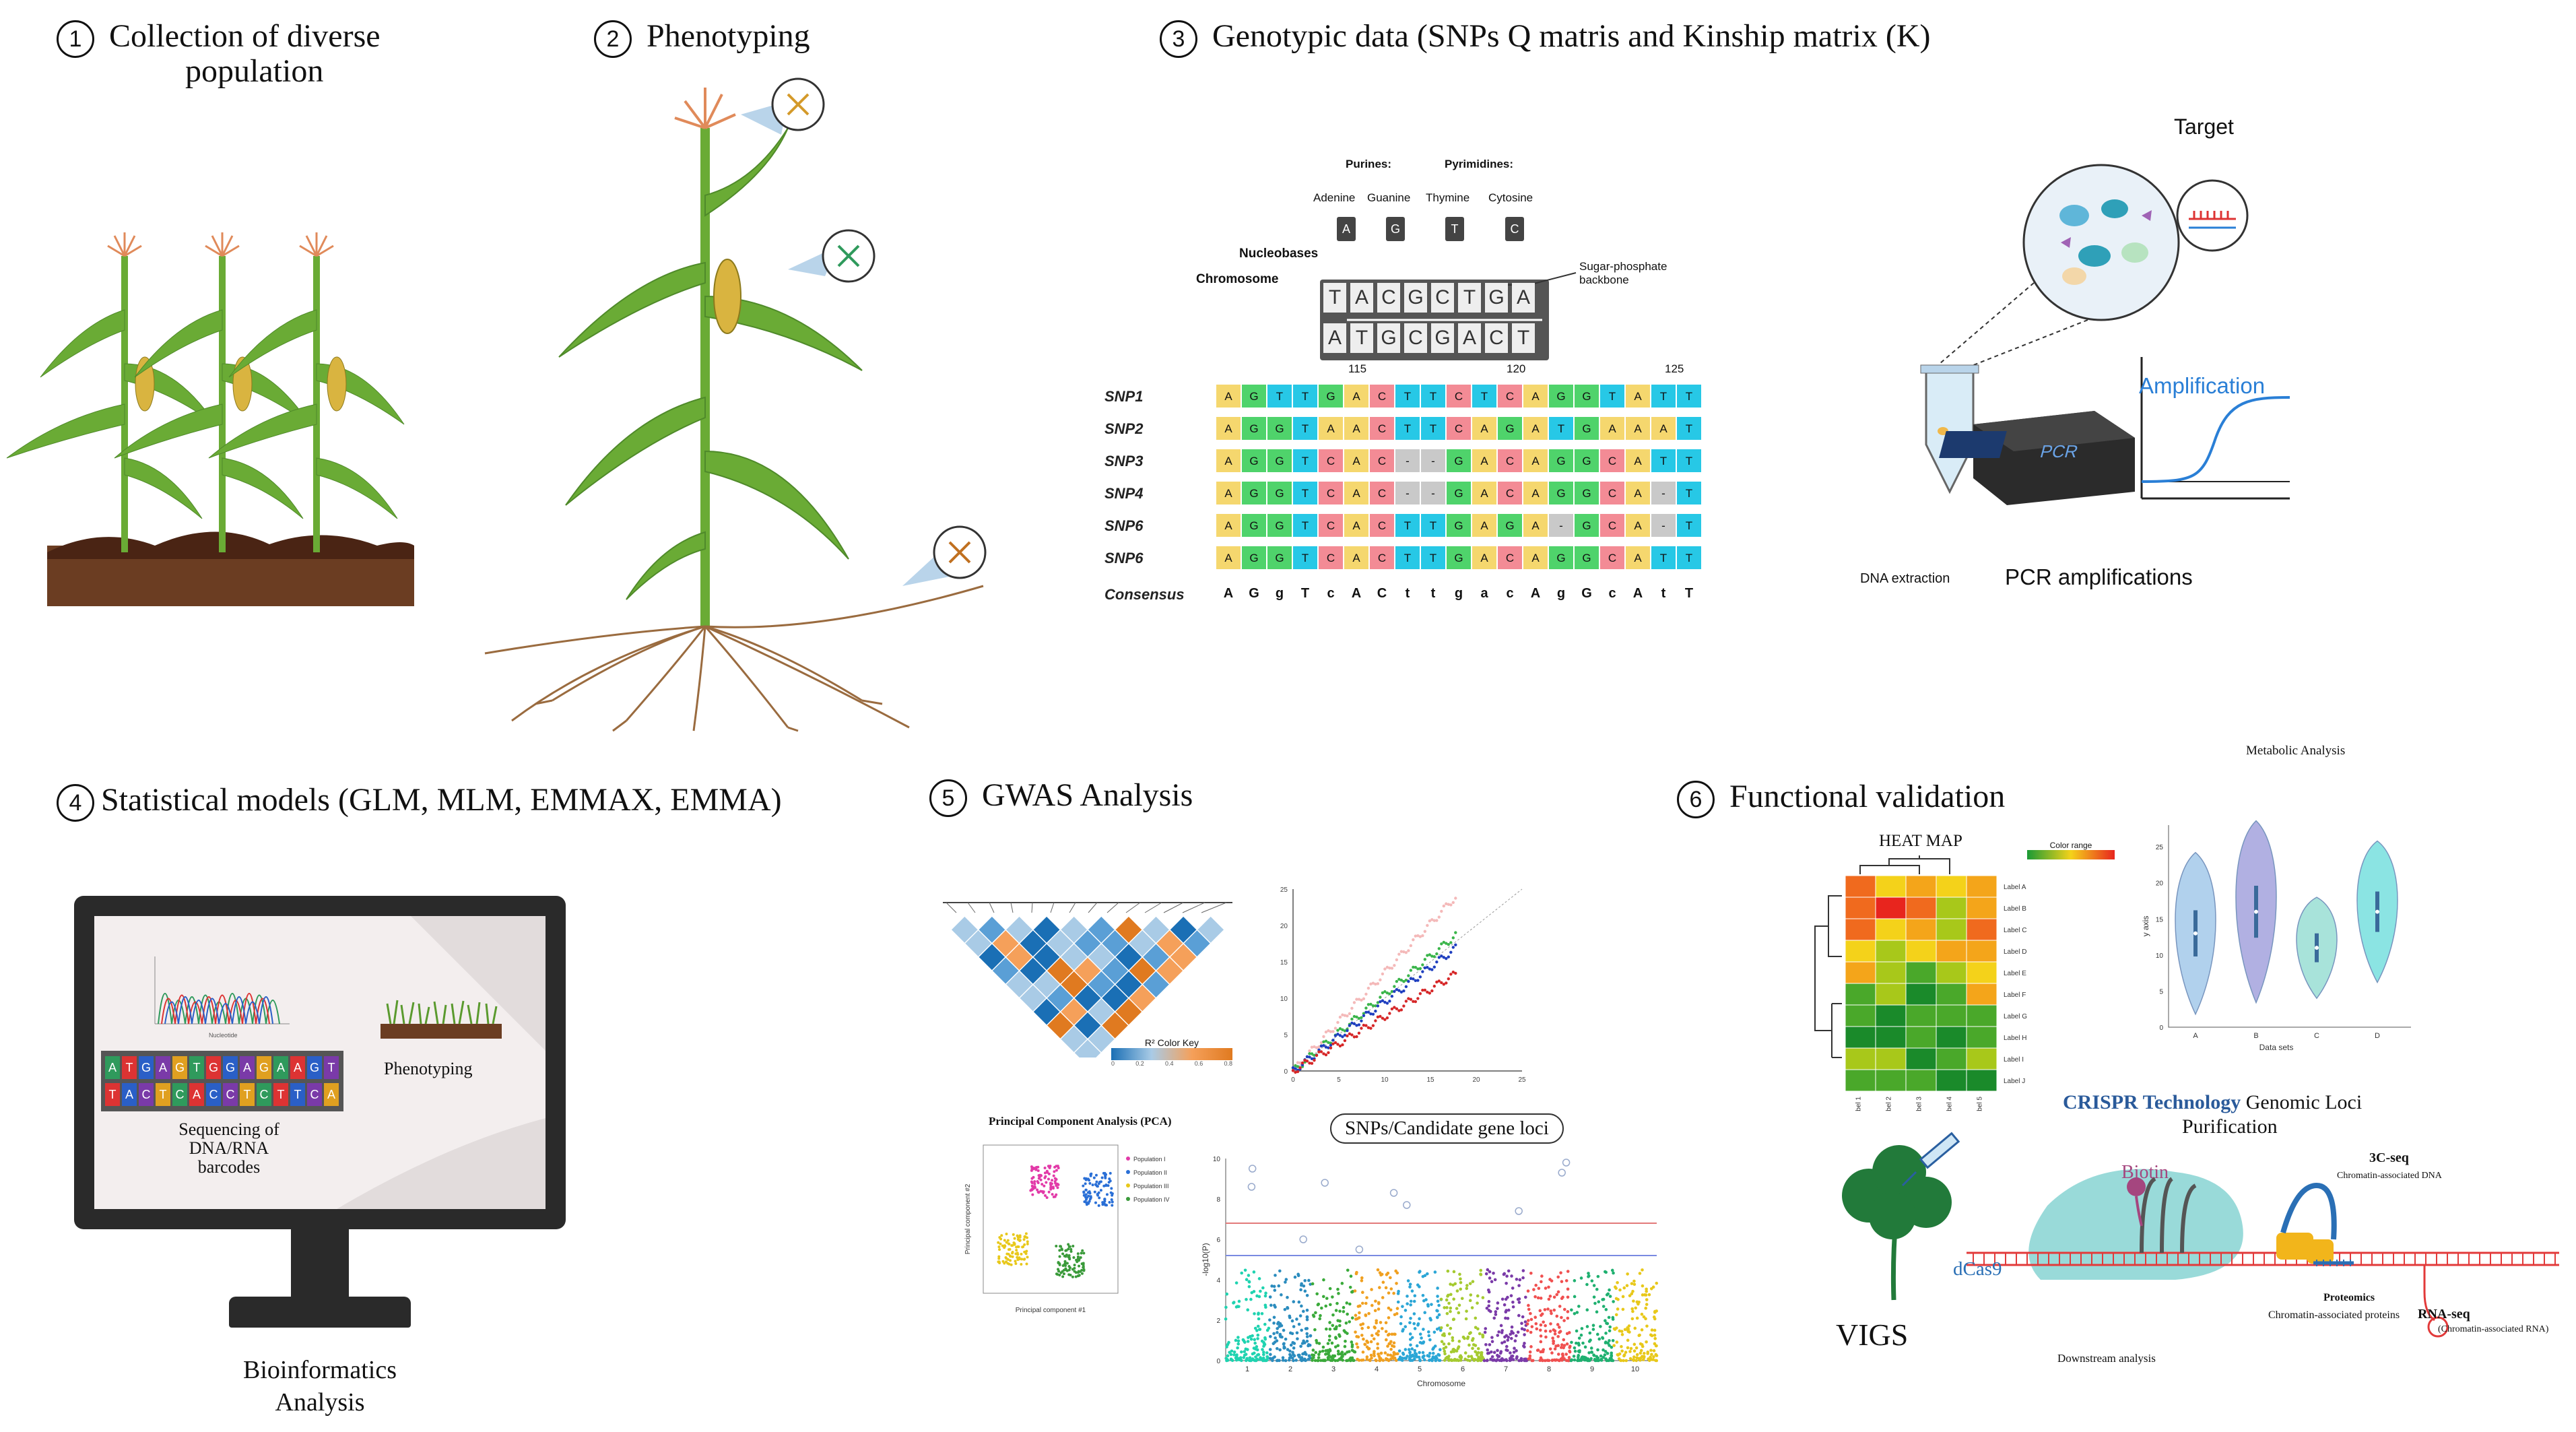 The width and height of the screenshot is (2576, 1432). What do you see at coordinates (441, 1019) in the screenshot?
I see `phenotyping-tray` at bounding box center [441, 1019].